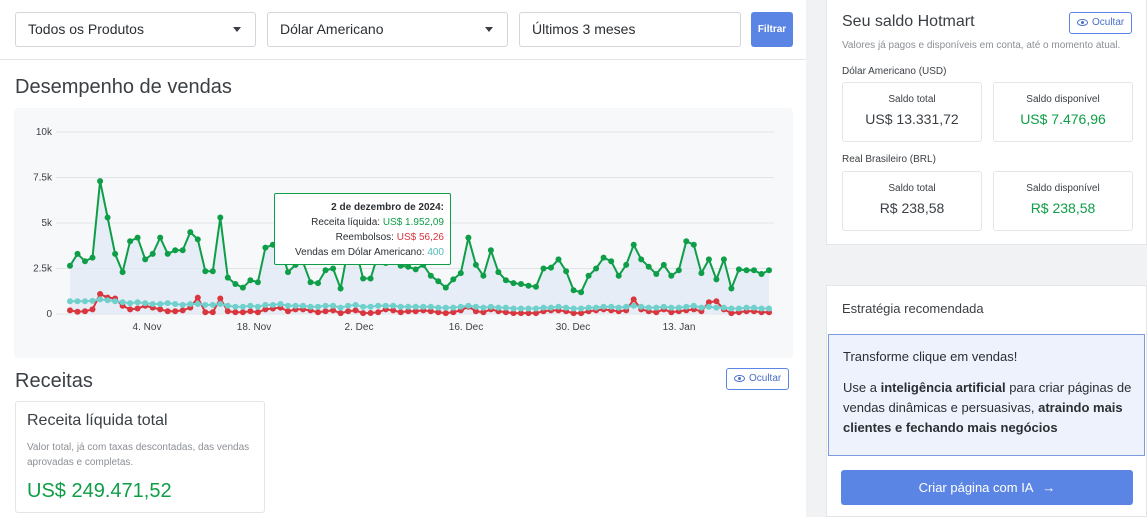 Image resolution: width=1147 pixels, height=517 pixels. Describe the element at coordinates (1063, 188) in the screenshot. I see `brl-available-label: Saldo disponível` at that location.